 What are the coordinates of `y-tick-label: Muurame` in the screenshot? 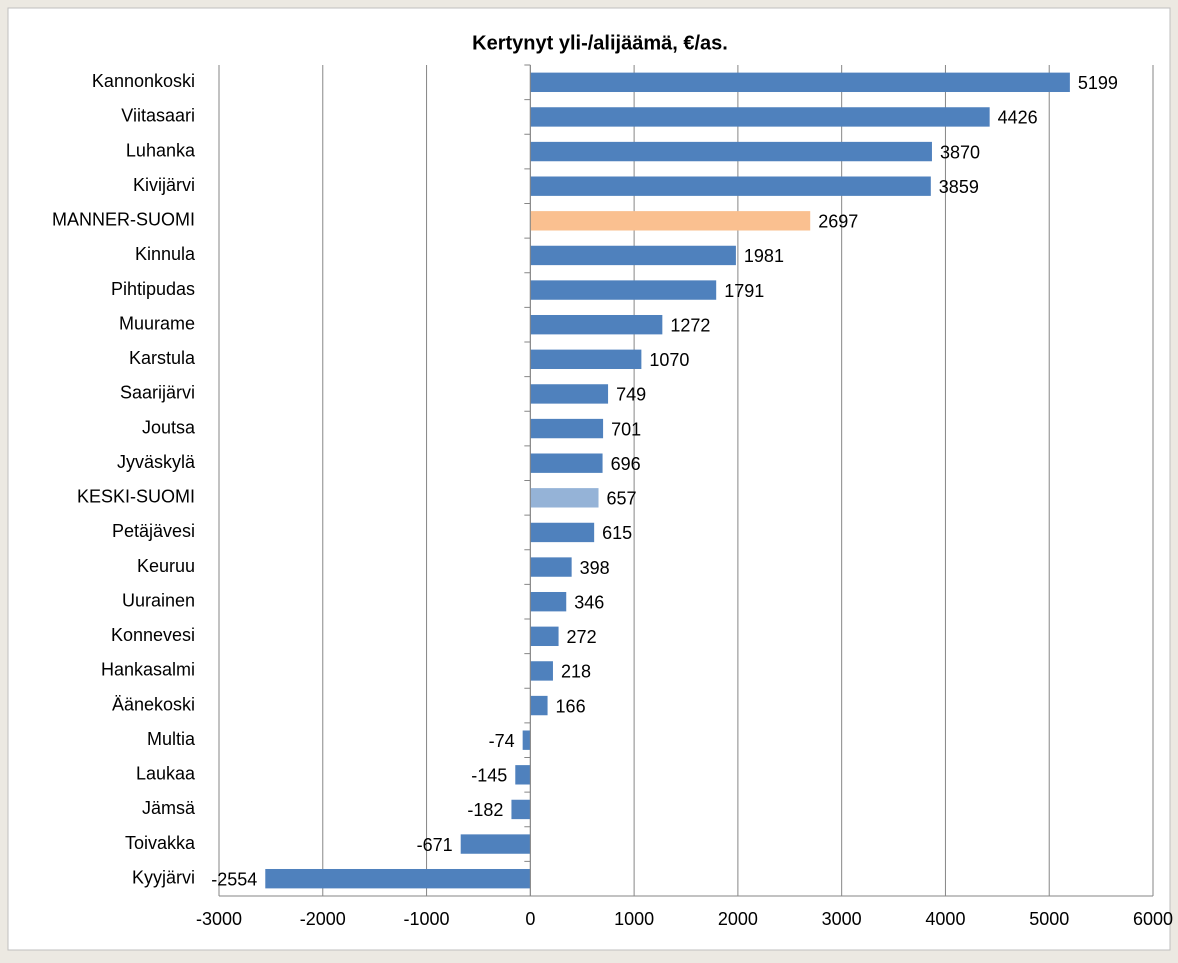 It's located at (157, 323).